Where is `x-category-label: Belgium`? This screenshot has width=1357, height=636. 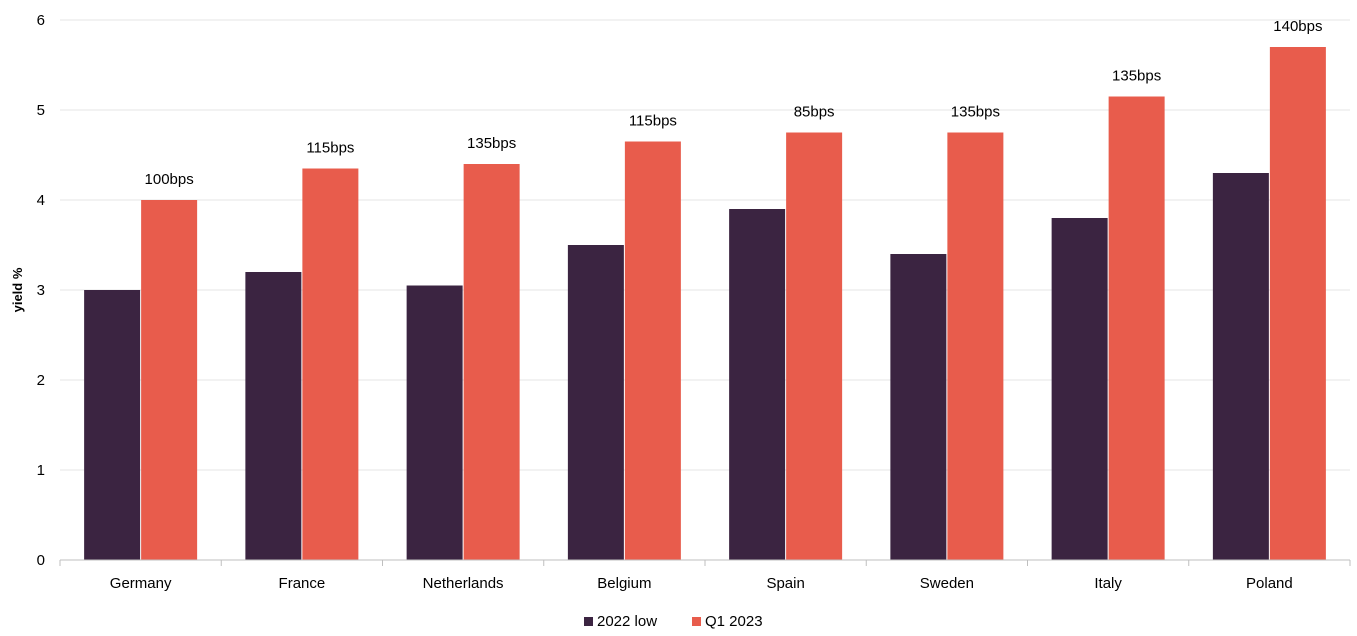 x-category-label: Belgium is located at coordinates (624, 583).